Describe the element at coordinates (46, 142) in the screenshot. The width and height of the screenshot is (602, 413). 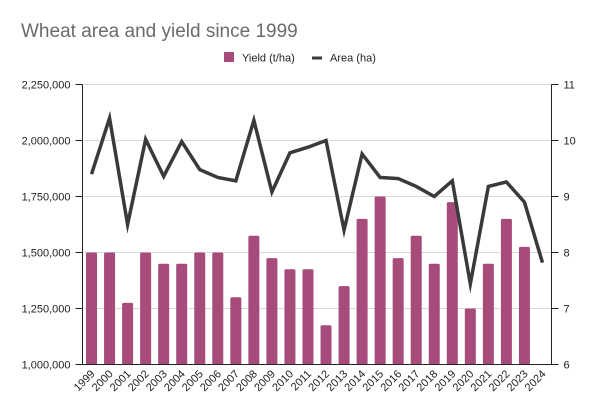
I see `left-axis-tick-label: 2,000,000` at that location.